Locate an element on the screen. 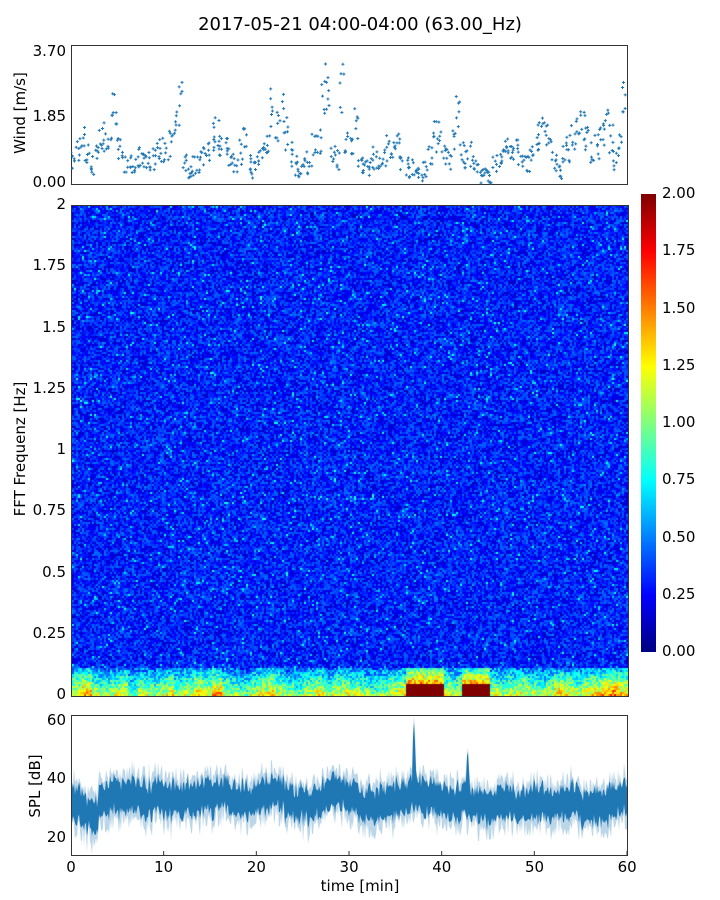  chart-title: 2017-05-21 04:00-04:00 (63.00_Hz) is located at coordinates (360, 24).